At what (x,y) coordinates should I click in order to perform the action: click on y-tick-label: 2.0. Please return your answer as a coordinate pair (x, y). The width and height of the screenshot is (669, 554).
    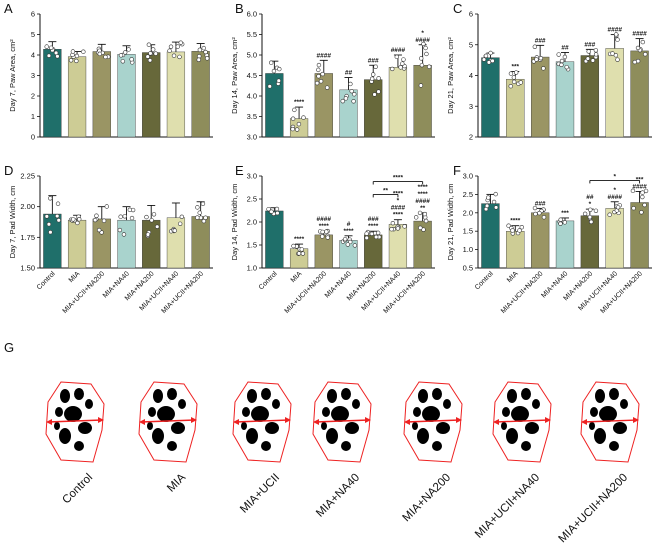
    Looking at the image, I should click on (468, 212).